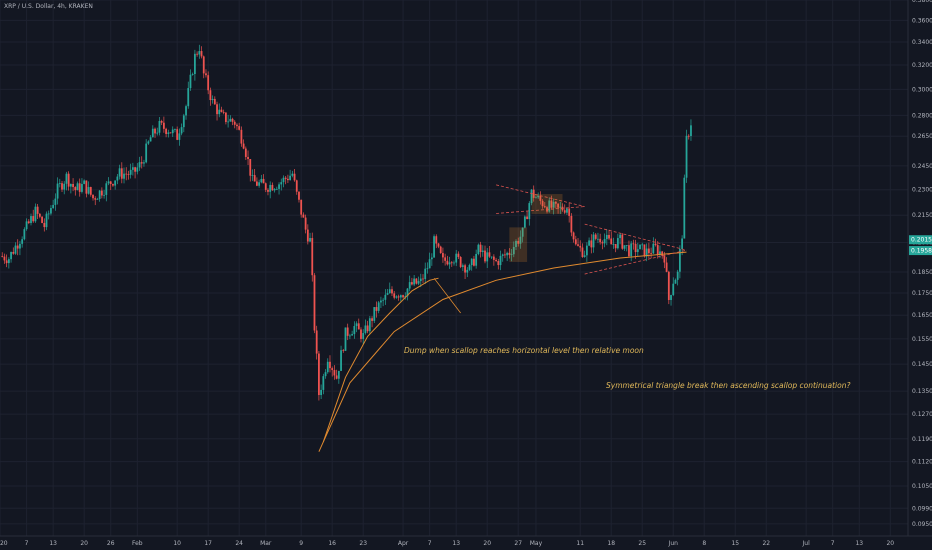  Describe the element at coordinates (536, 543) in the screenshot. I see `time-tick-label: May` at that location.